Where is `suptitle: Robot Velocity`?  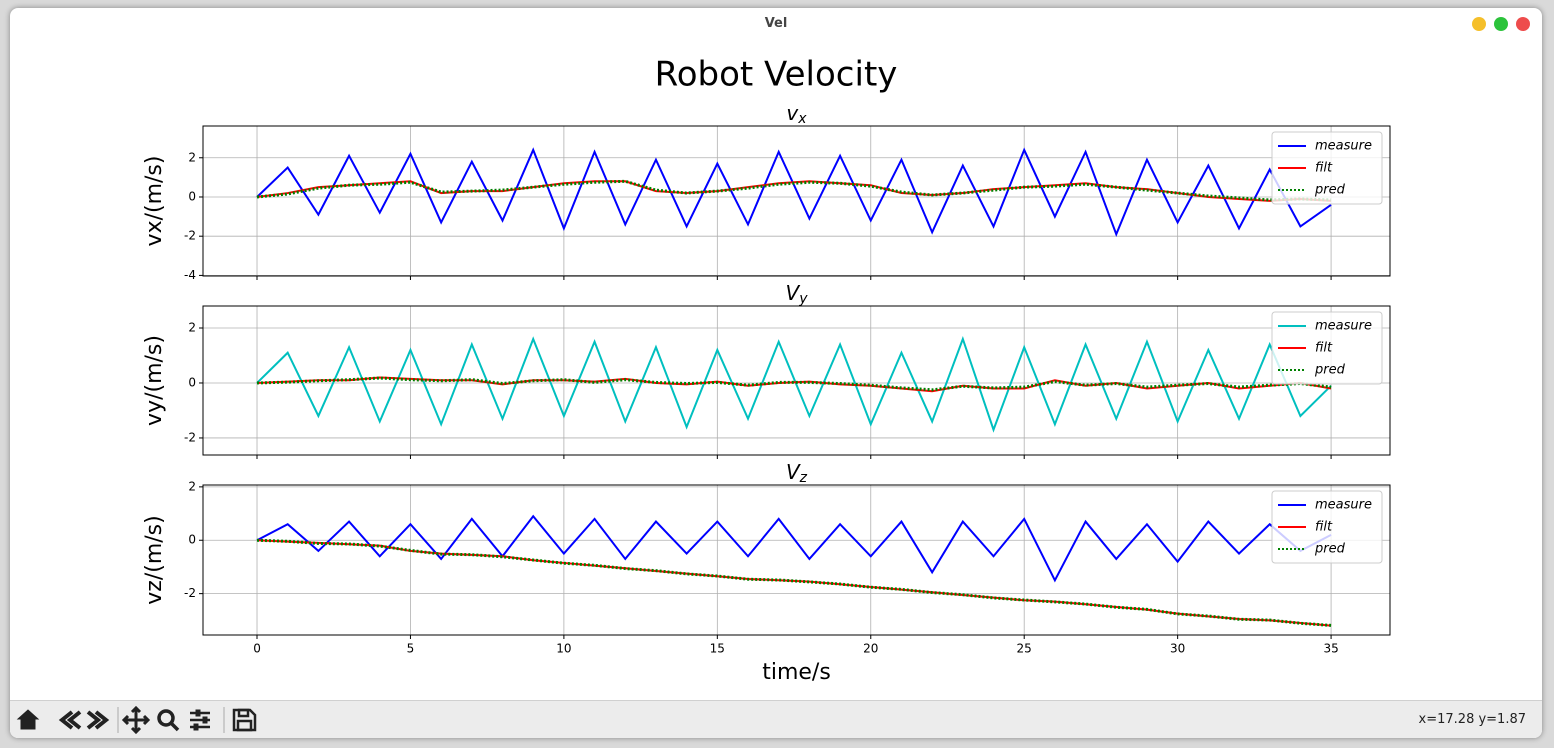
suptitle: Robot Velocity is located at coordinates (776, 75).